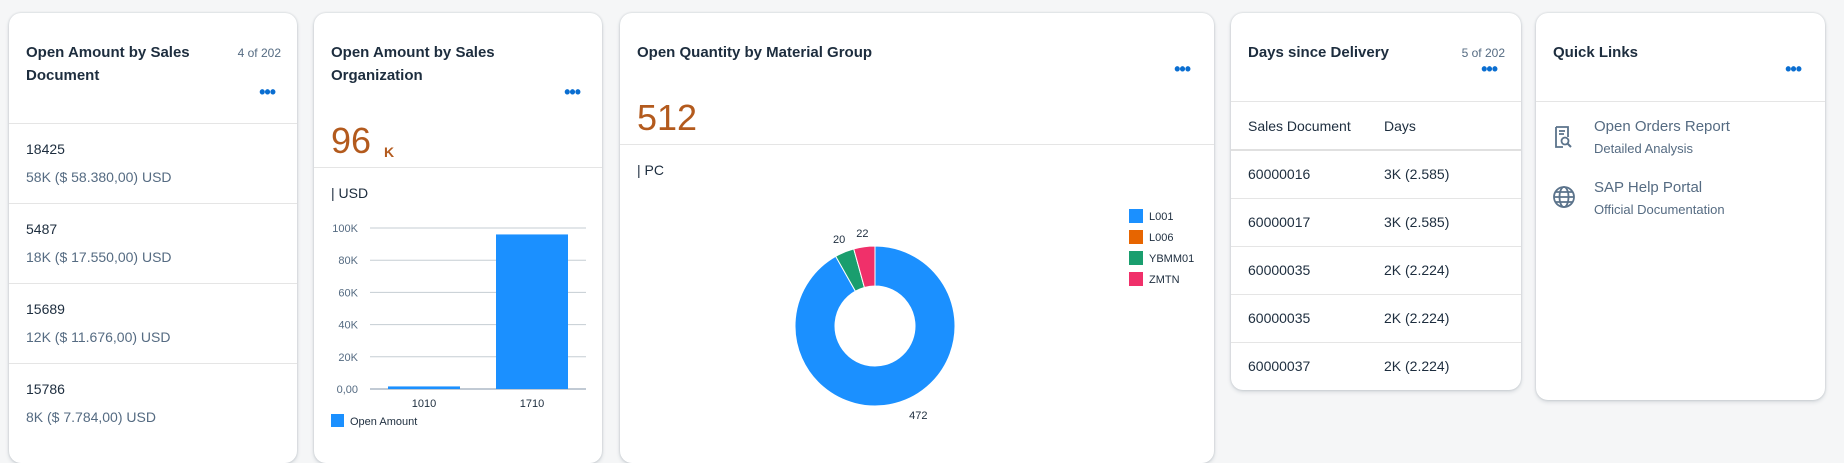 The width and height of the screenshot is (1844, 463). What do you see at coordinates (1279, 174) in the screenshot?
I see `sales-document-cell: 60000016` at bounding box center [1279, 174].